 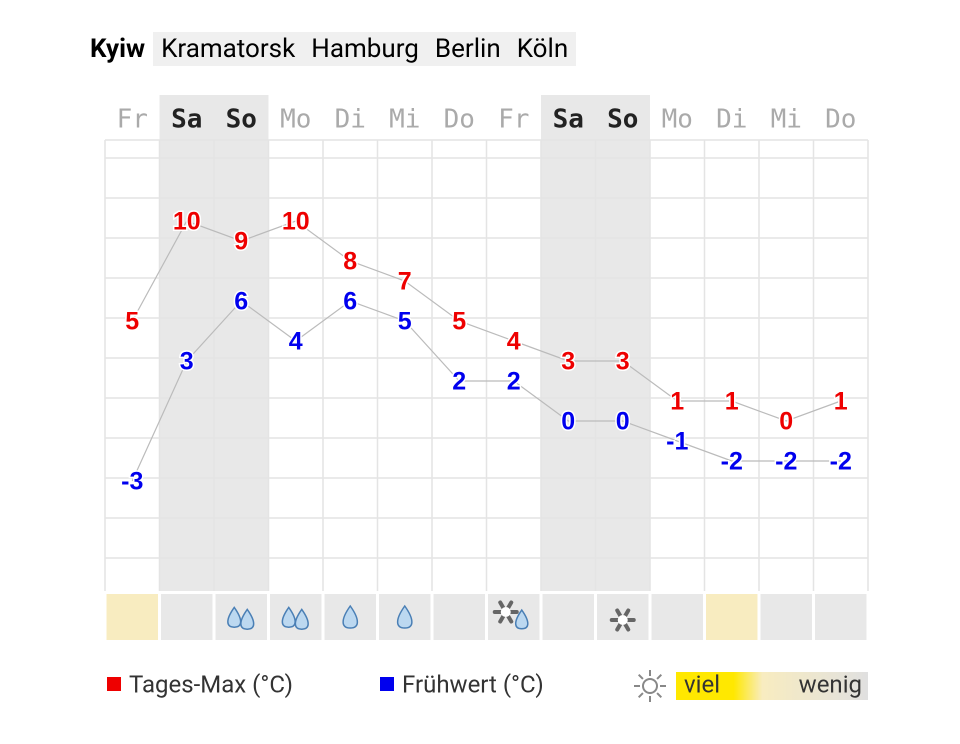 I want to click on value-label: 8, so click(x=350, y=262).